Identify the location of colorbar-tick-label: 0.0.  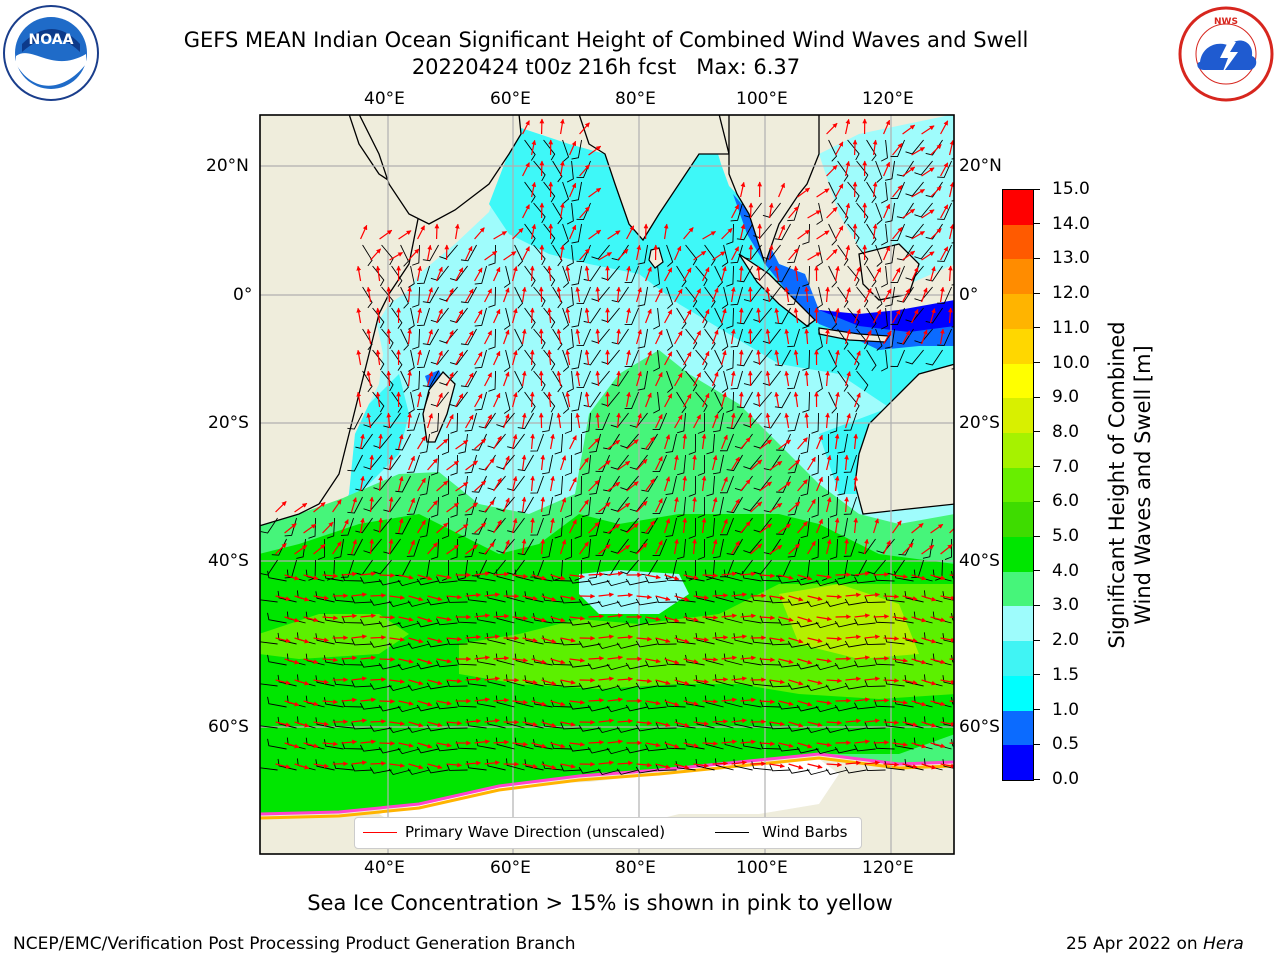
(1066, 779).